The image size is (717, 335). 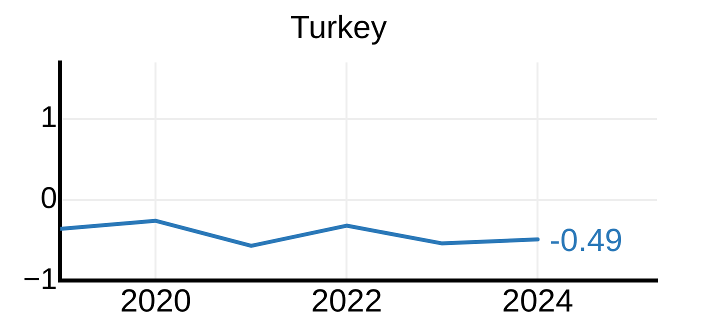 I want to click on y-tick-label: −1, so click(x=40, y=279).